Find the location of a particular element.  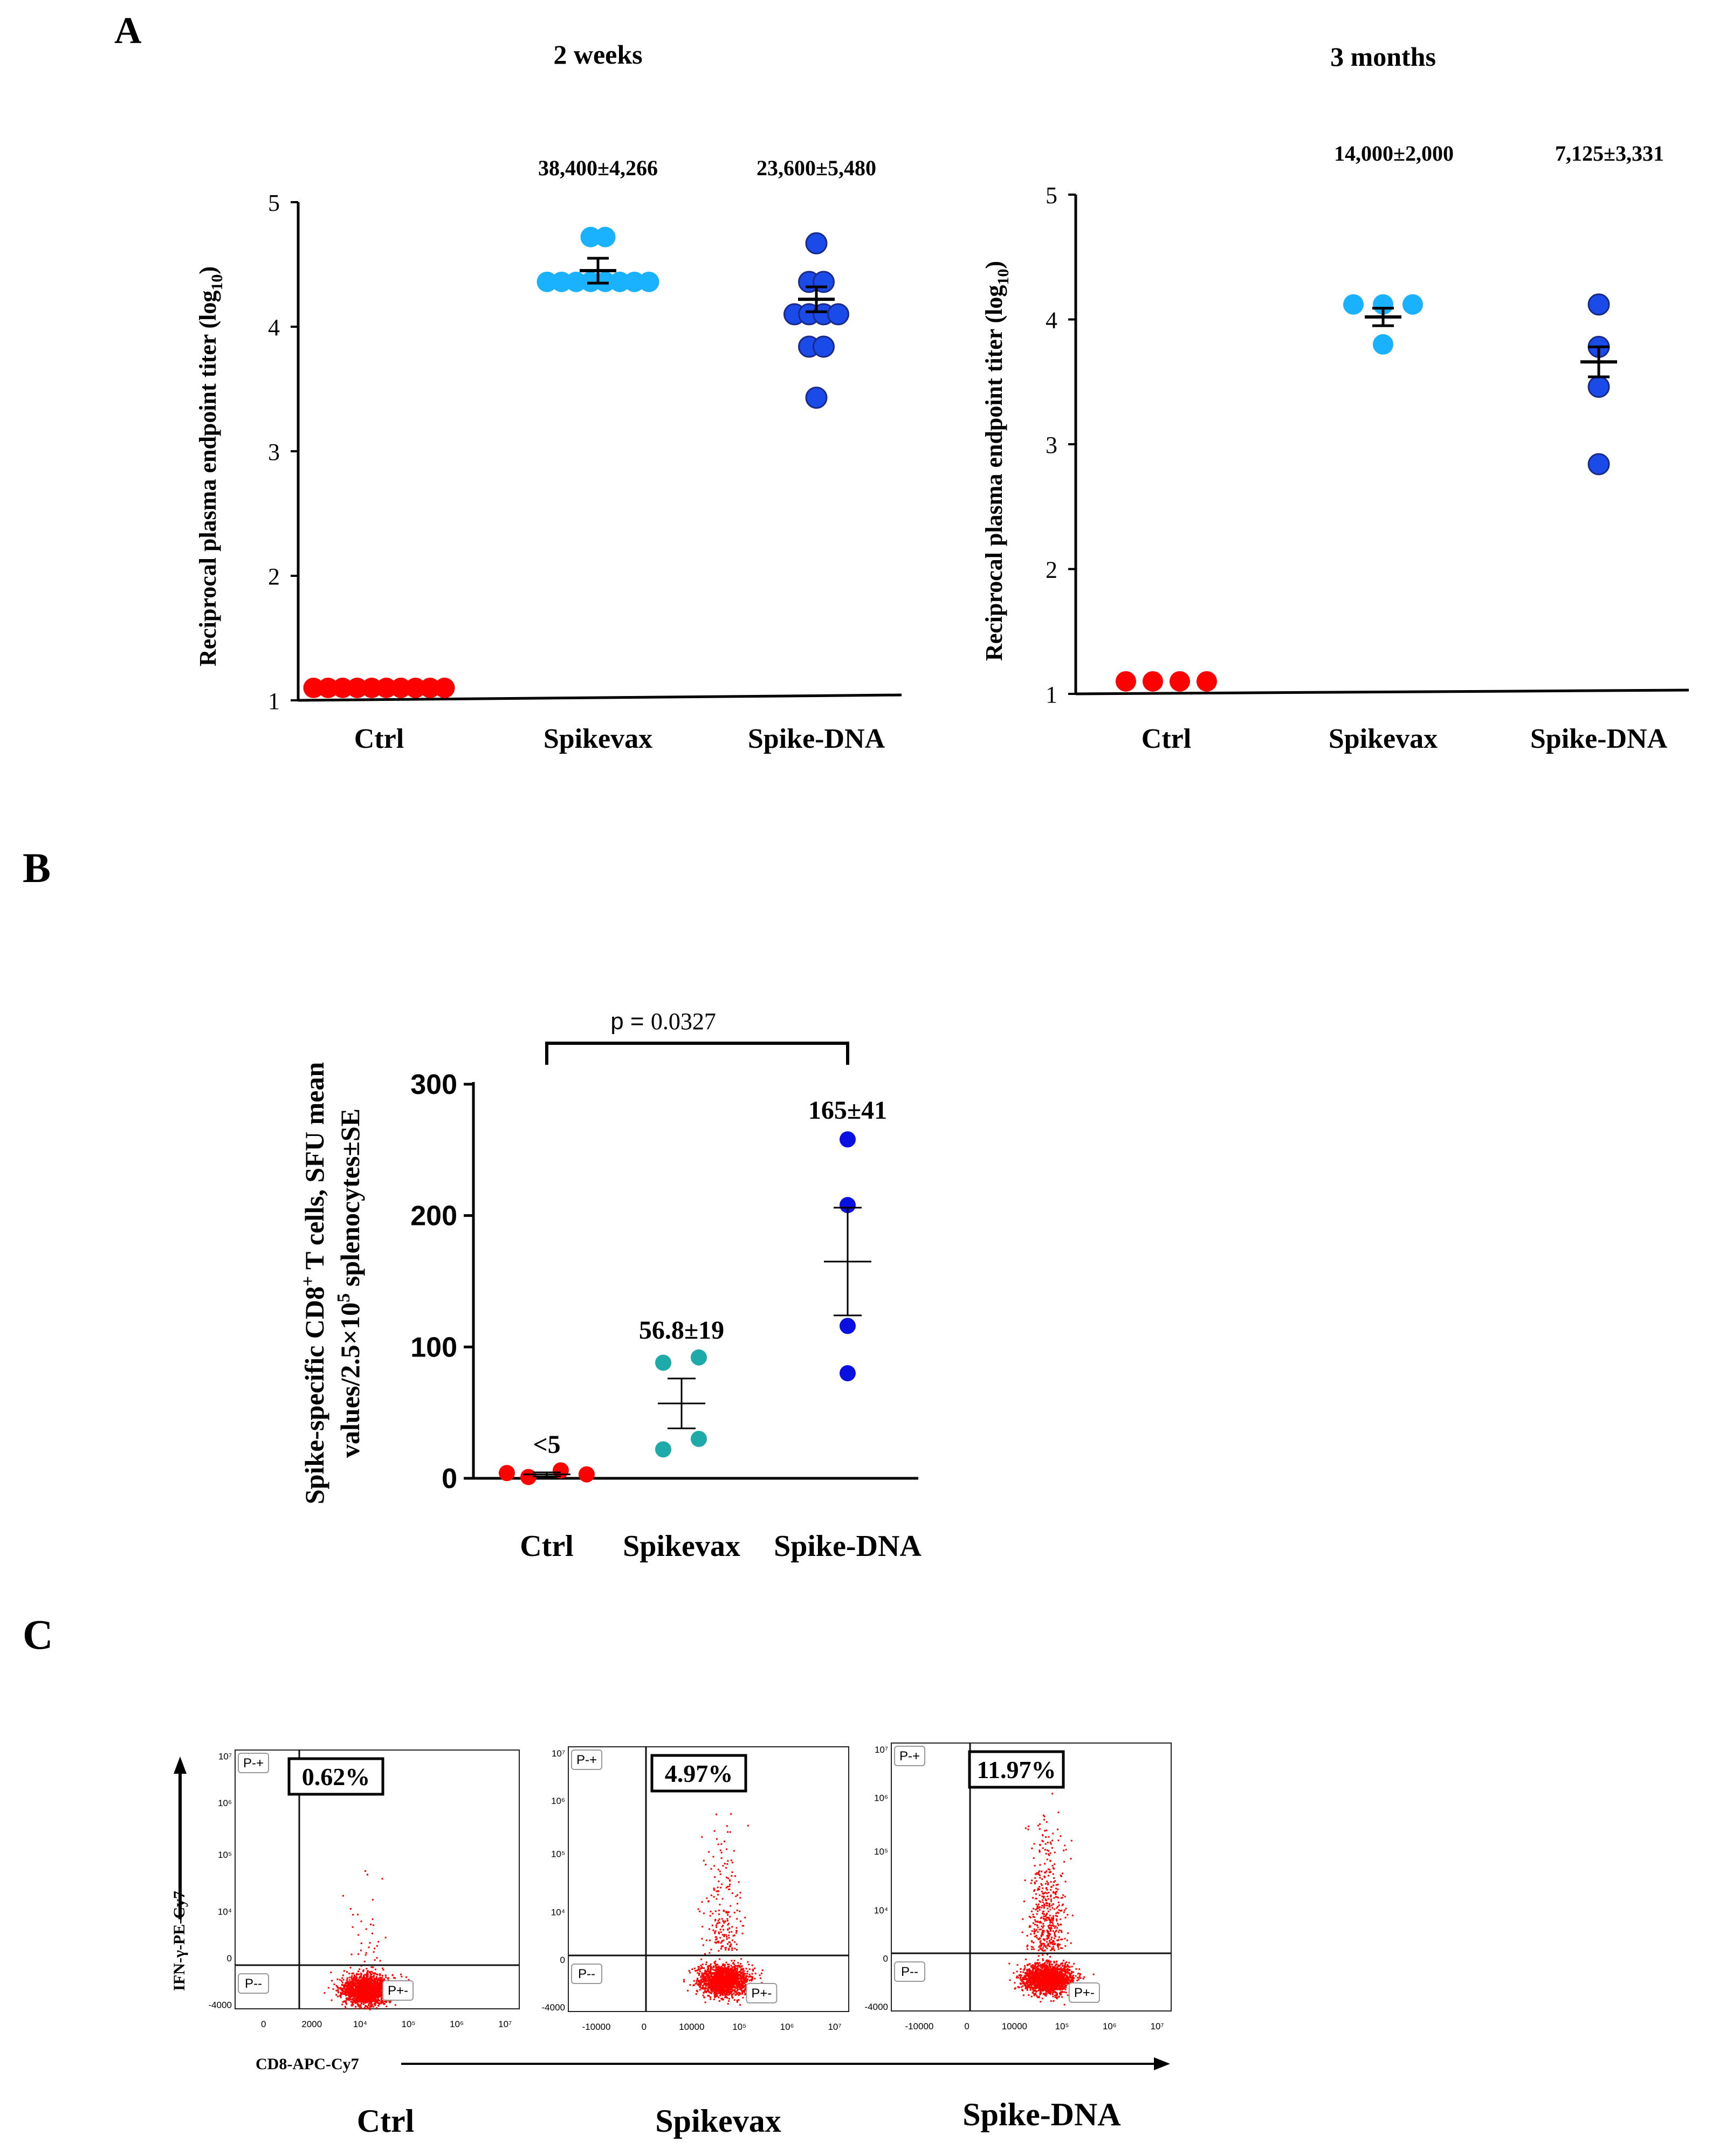

y-tick-label: 10⁴ is located at coordinates (558, 1912).